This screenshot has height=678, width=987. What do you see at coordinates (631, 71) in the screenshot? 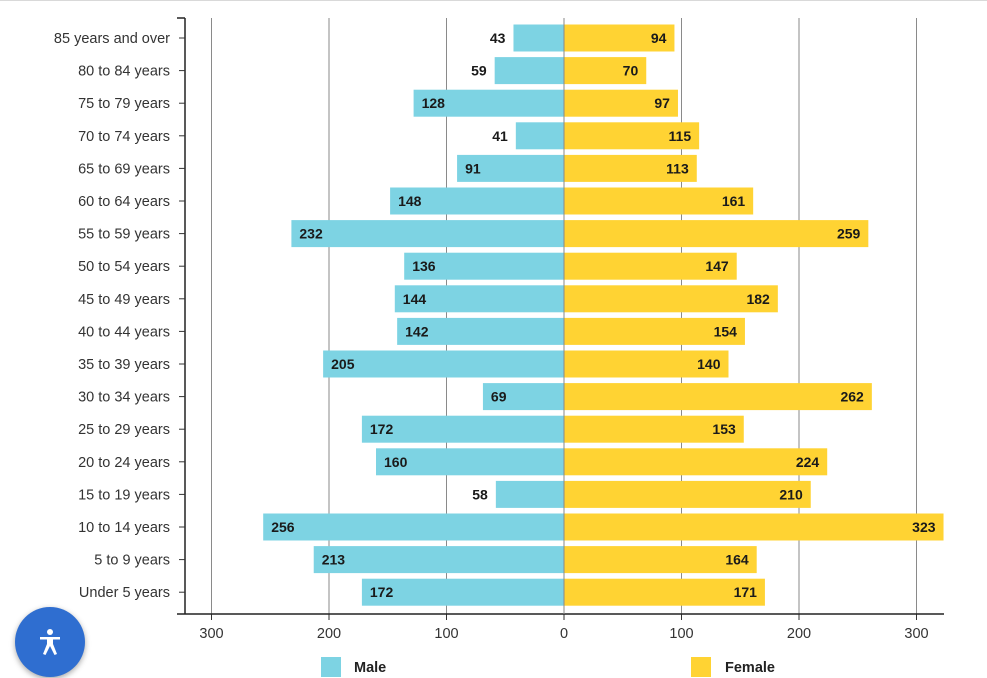
I see `value-label-female: 70` at bounding box center [631, 71].